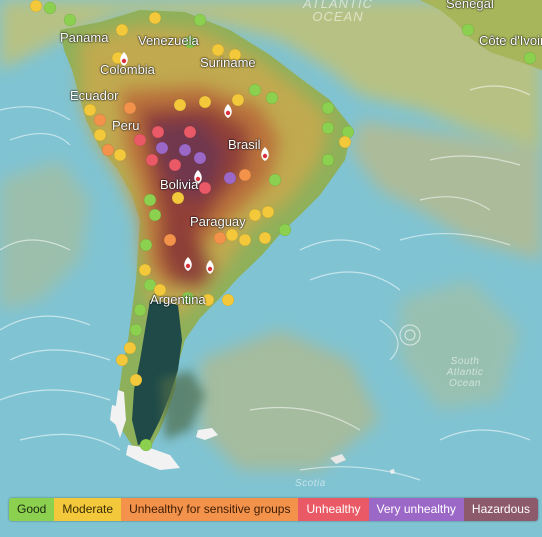  What do you see at coordinates (153, 457) in the screenshot?
I see `tierra-del-fuego` at bounding box center [153, 457].